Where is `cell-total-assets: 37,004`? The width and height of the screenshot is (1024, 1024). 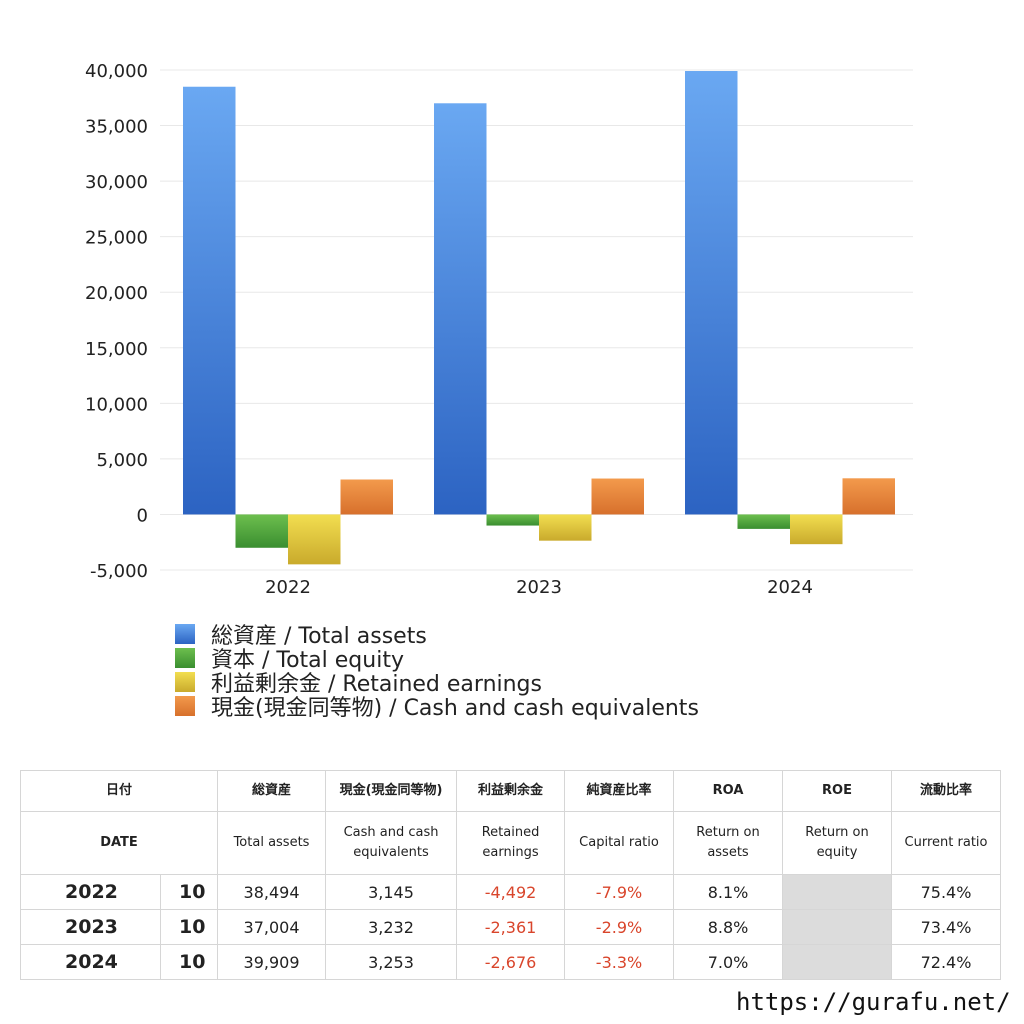 cell-total-assets: 37,004 is located at coordinates (272, 927).